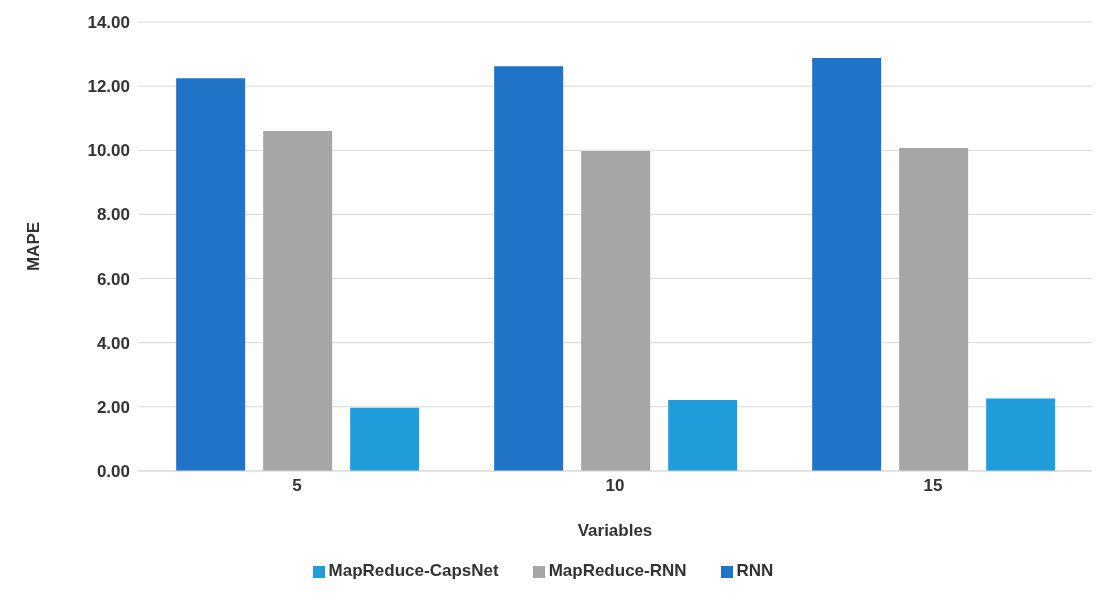 The image size is (1110, 599). What do you see at coordinates (297, 486) in the screenshot?
I see `x-tick-label: 5` at bounding box center [297, 486].